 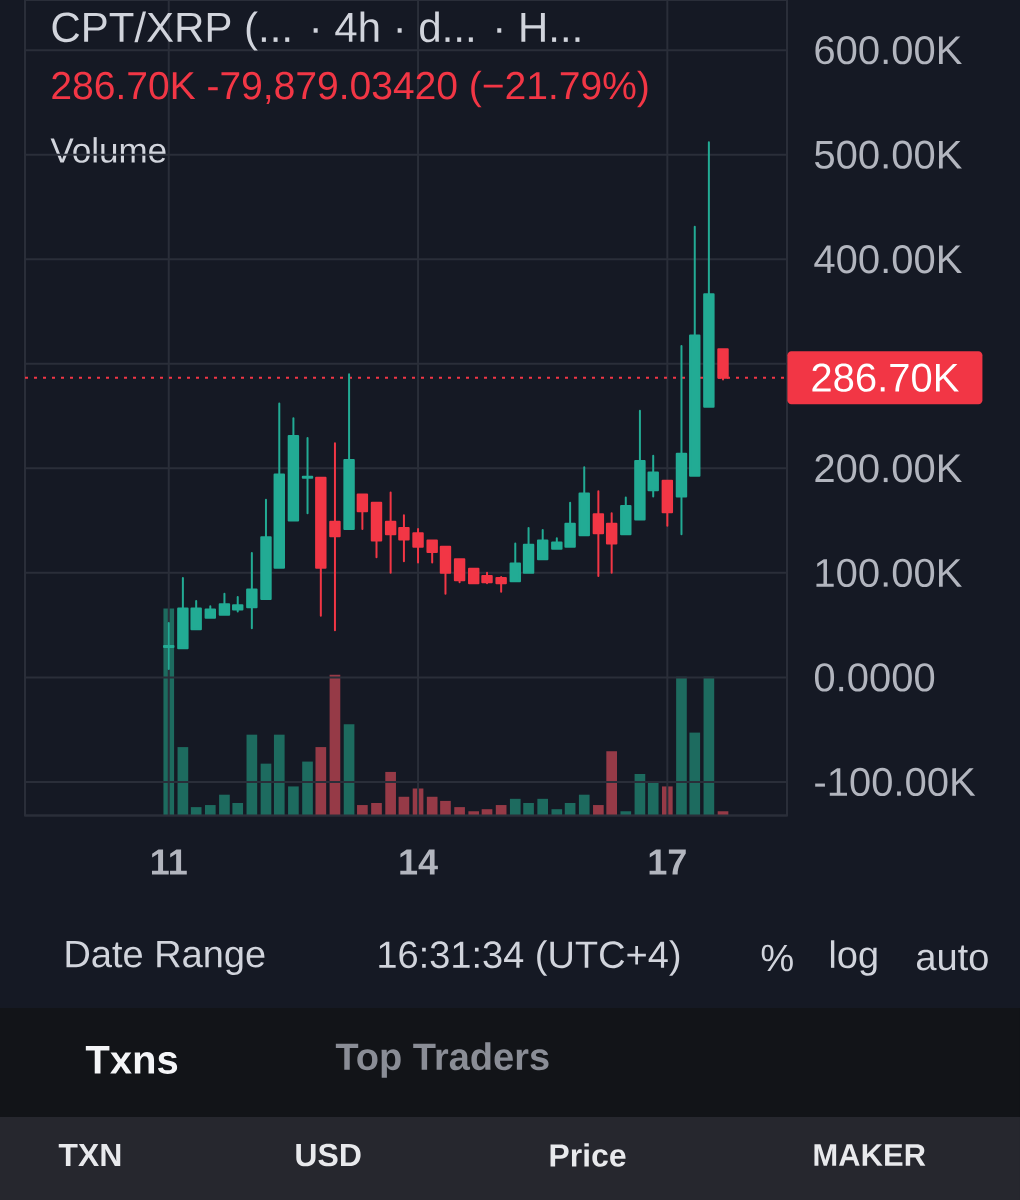 I want to click on x-tick-label: 14, so click(x=419, y=862).